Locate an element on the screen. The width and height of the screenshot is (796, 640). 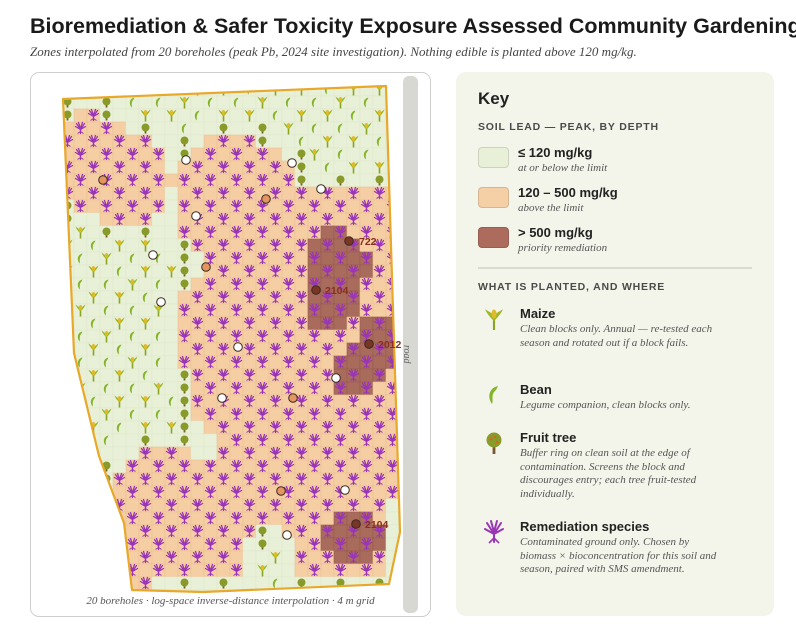
swatch-clean is located at coordinates (493, 157).